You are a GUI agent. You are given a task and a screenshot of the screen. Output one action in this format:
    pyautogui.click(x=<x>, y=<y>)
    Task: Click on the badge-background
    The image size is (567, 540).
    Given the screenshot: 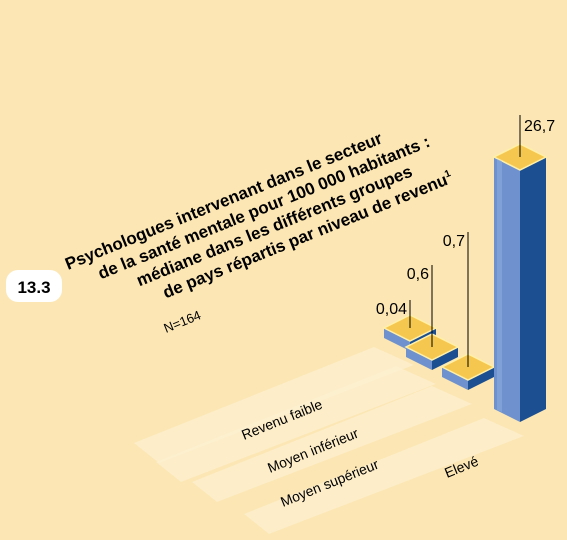 What is the action you would take?
    pyautogui.click(x=34, y=286)
    